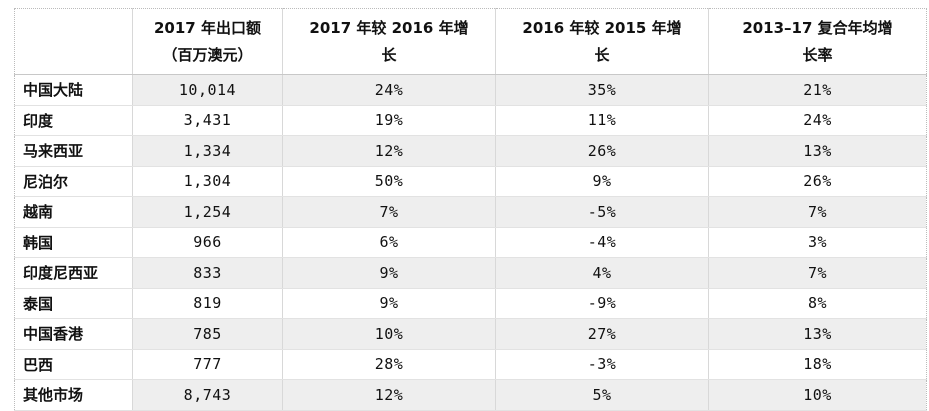 This screenshot has height=411, width=929. Describe the element at coordinates (602, 273) in the screenshot. I see `g2016-cell: 4%` at that location.